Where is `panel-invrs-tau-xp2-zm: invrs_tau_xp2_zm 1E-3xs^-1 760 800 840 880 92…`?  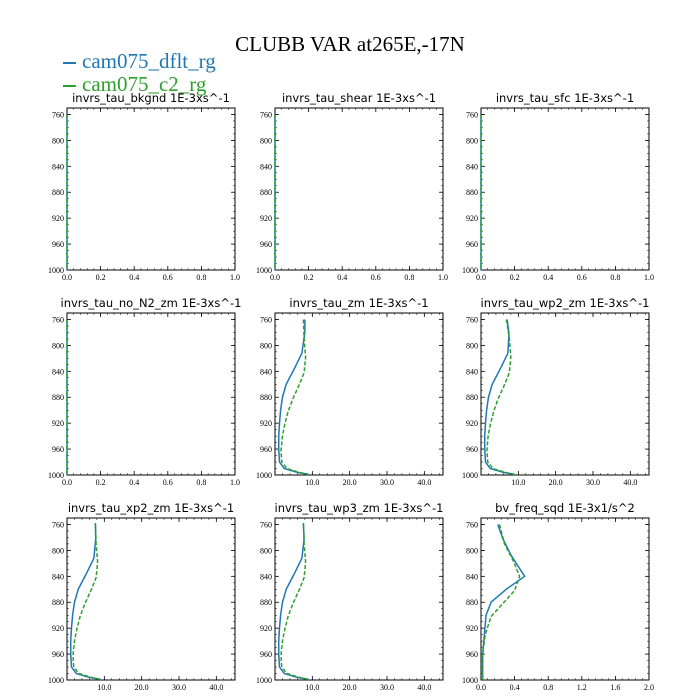 panel-invrs-tau-xp2-zm: invrs_tau_xp2_zm 1E-3xs^-1 760 800 840 880 92… is located at coordinates (142, 596).